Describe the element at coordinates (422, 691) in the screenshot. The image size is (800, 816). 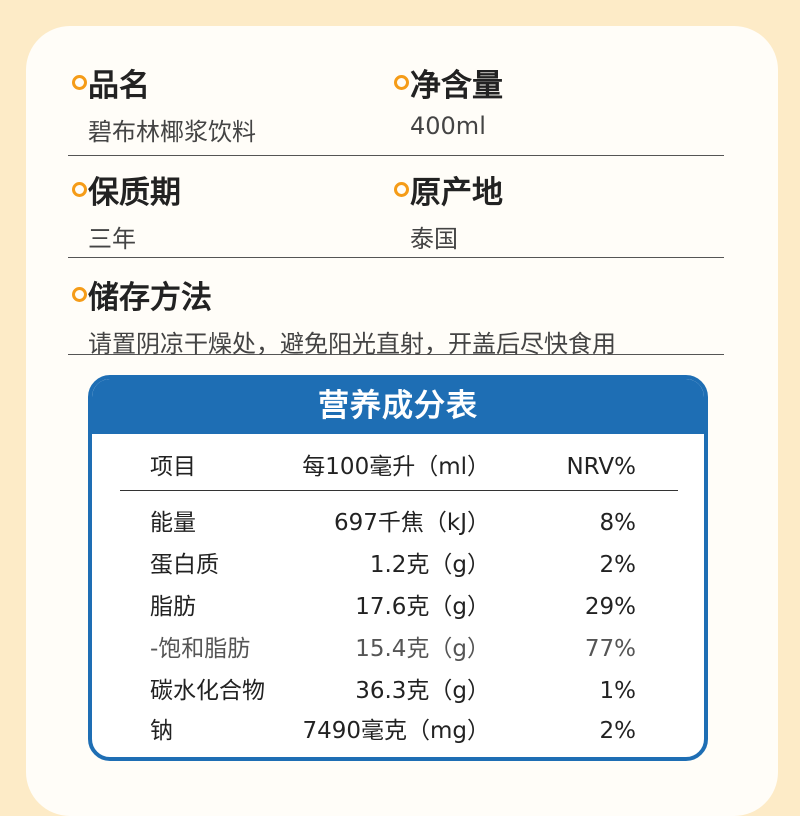
I see `nutrient-amount: 36.3克（g）` at that location.